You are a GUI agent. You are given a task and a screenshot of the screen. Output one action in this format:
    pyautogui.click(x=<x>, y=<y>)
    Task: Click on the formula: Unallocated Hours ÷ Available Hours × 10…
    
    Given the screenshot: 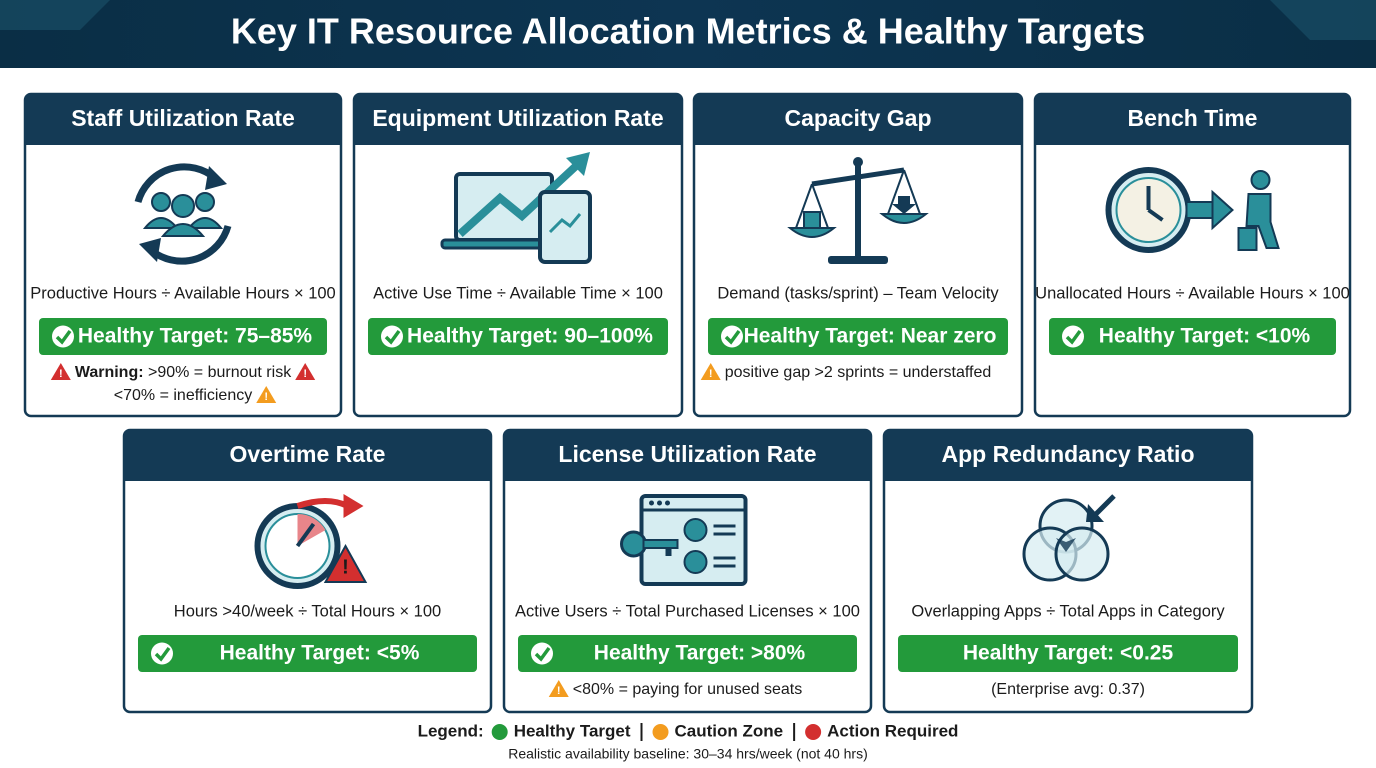 What is the action you would take?
    pyautogui.click(x=1192, y=293)
    